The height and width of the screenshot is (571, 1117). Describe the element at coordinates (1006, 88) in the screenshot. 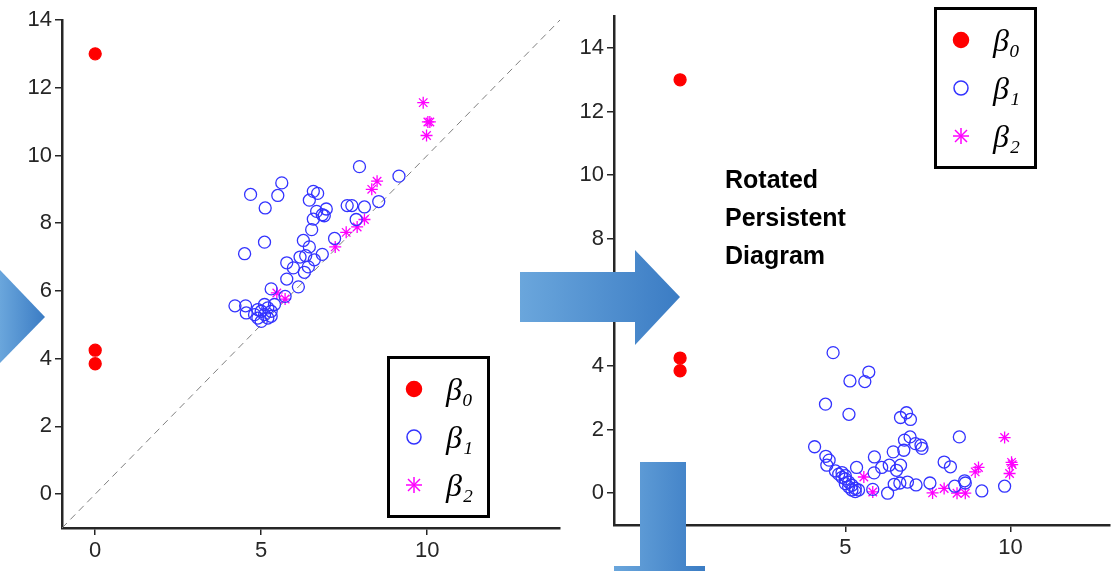

I see `legend-label: β₁` at that location.